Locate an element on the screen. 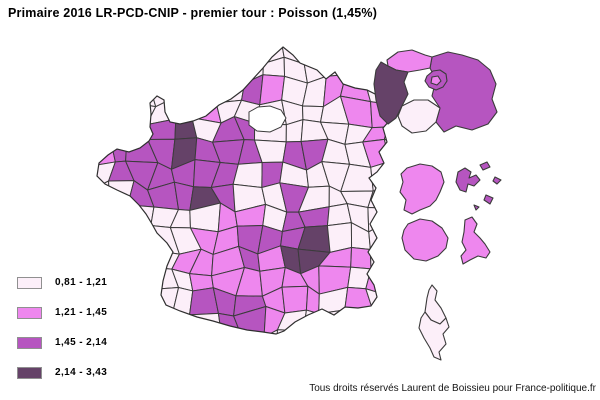 Image resolution: width=600 pixels, height=400 pixels. legend-item: 0,81 - 1,21 is located at coordinates (62, 282).